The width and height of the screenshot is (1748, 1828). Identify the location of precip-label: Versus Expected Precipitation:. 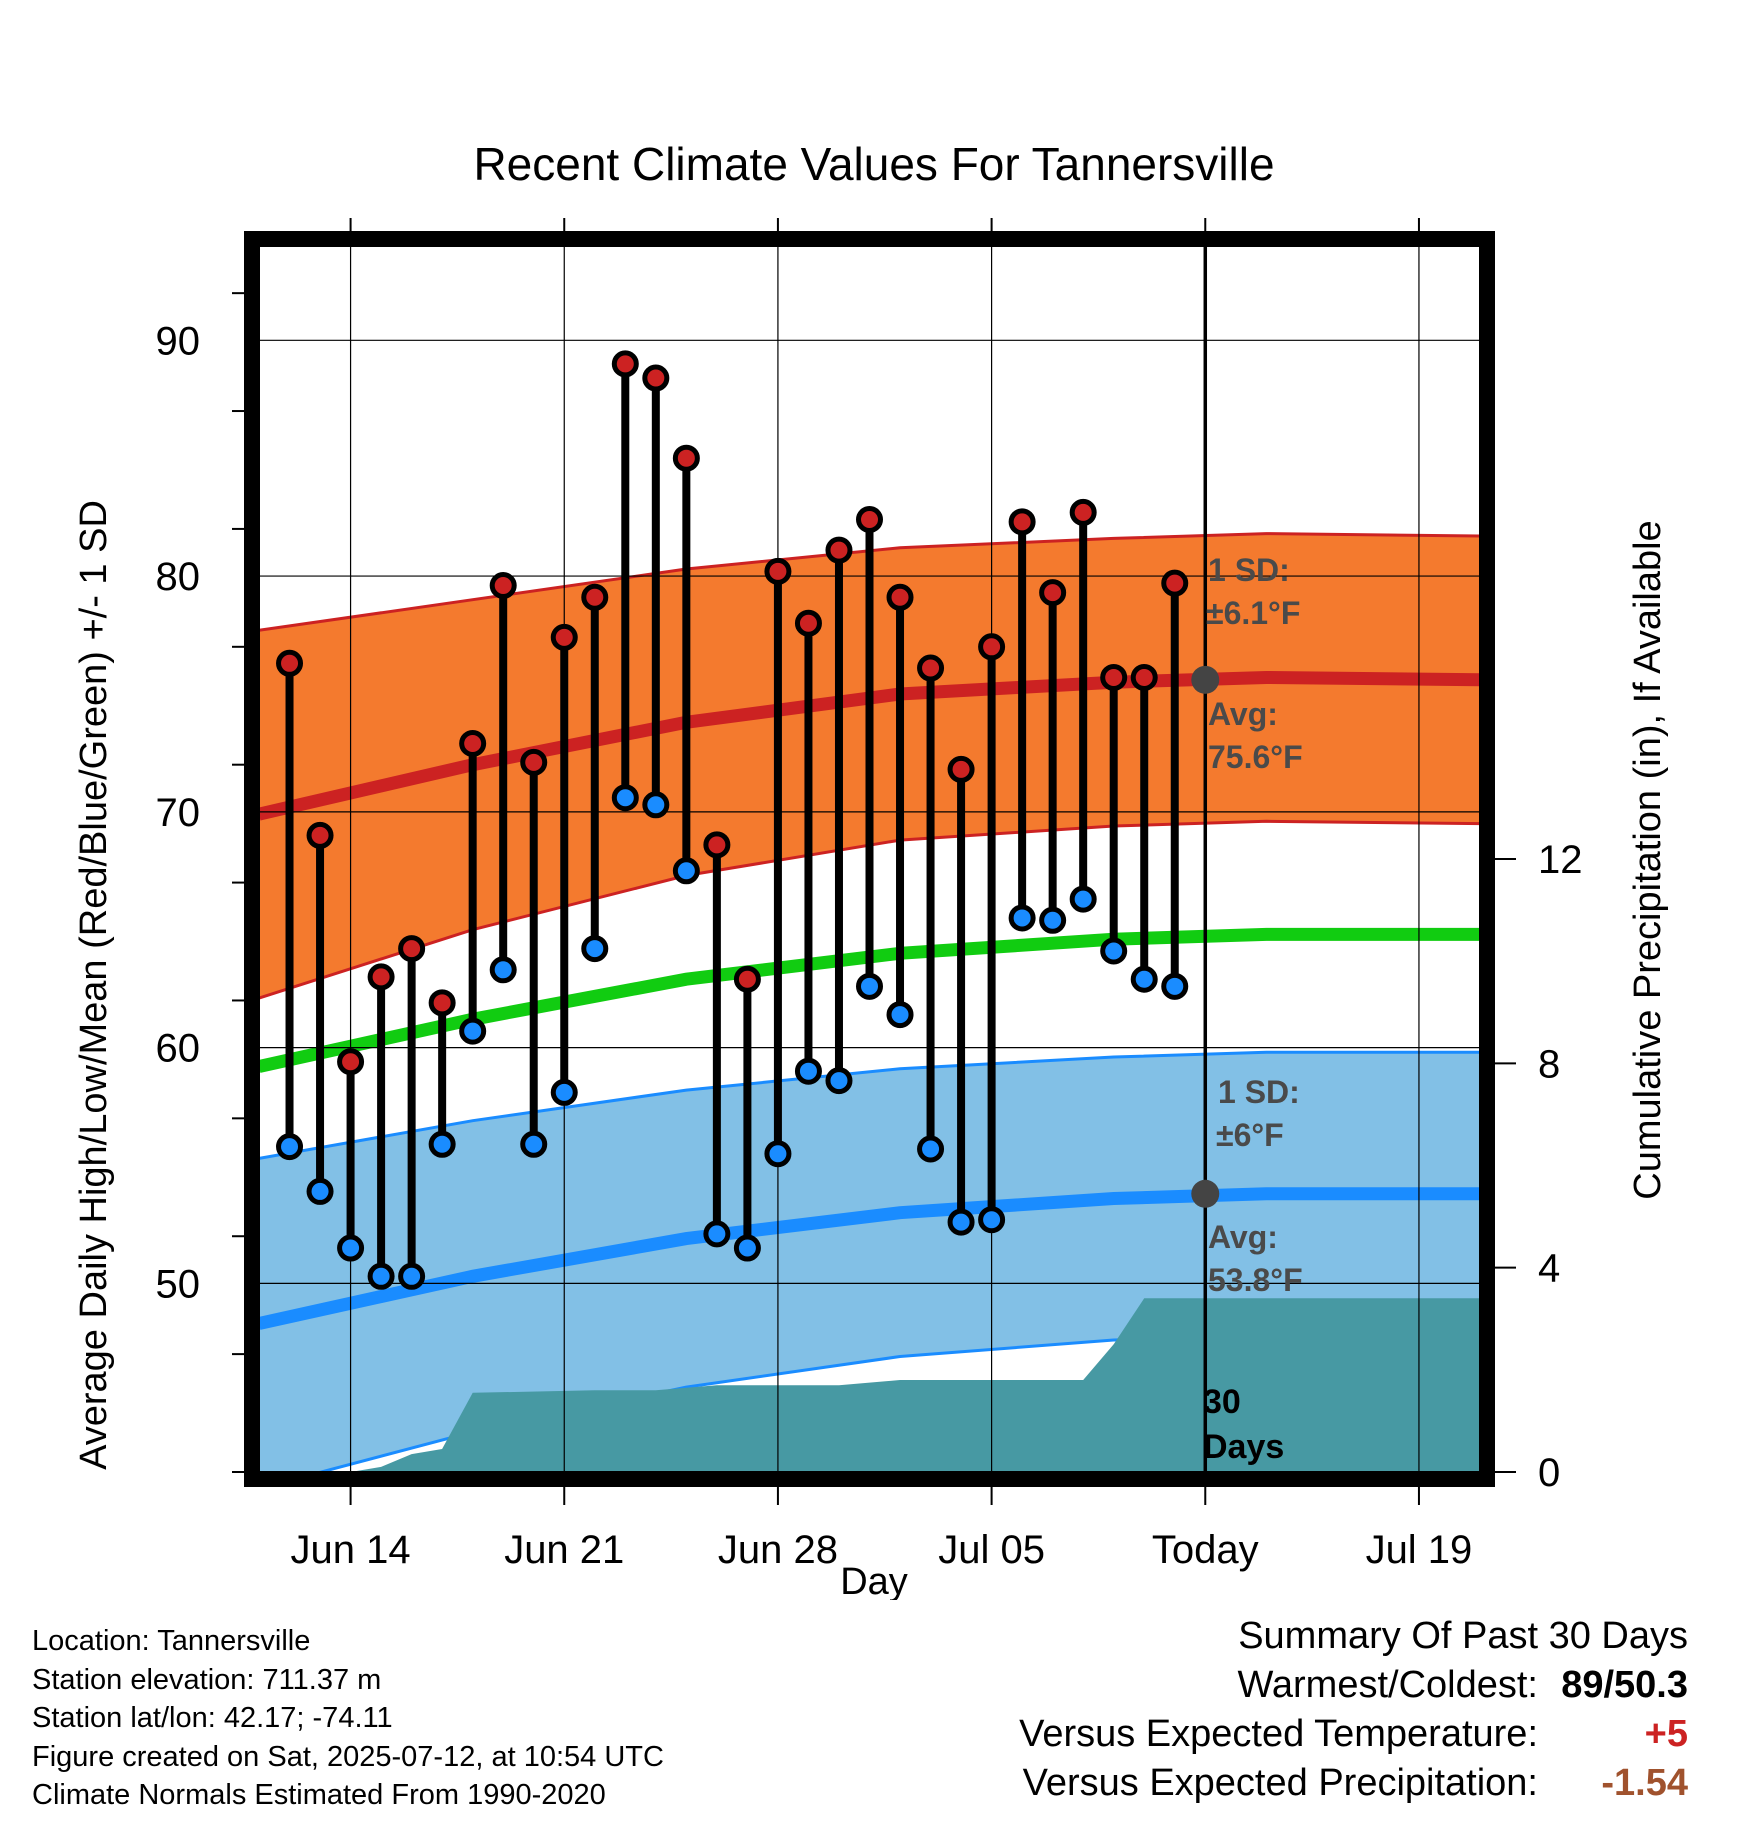
(1280, 1783).